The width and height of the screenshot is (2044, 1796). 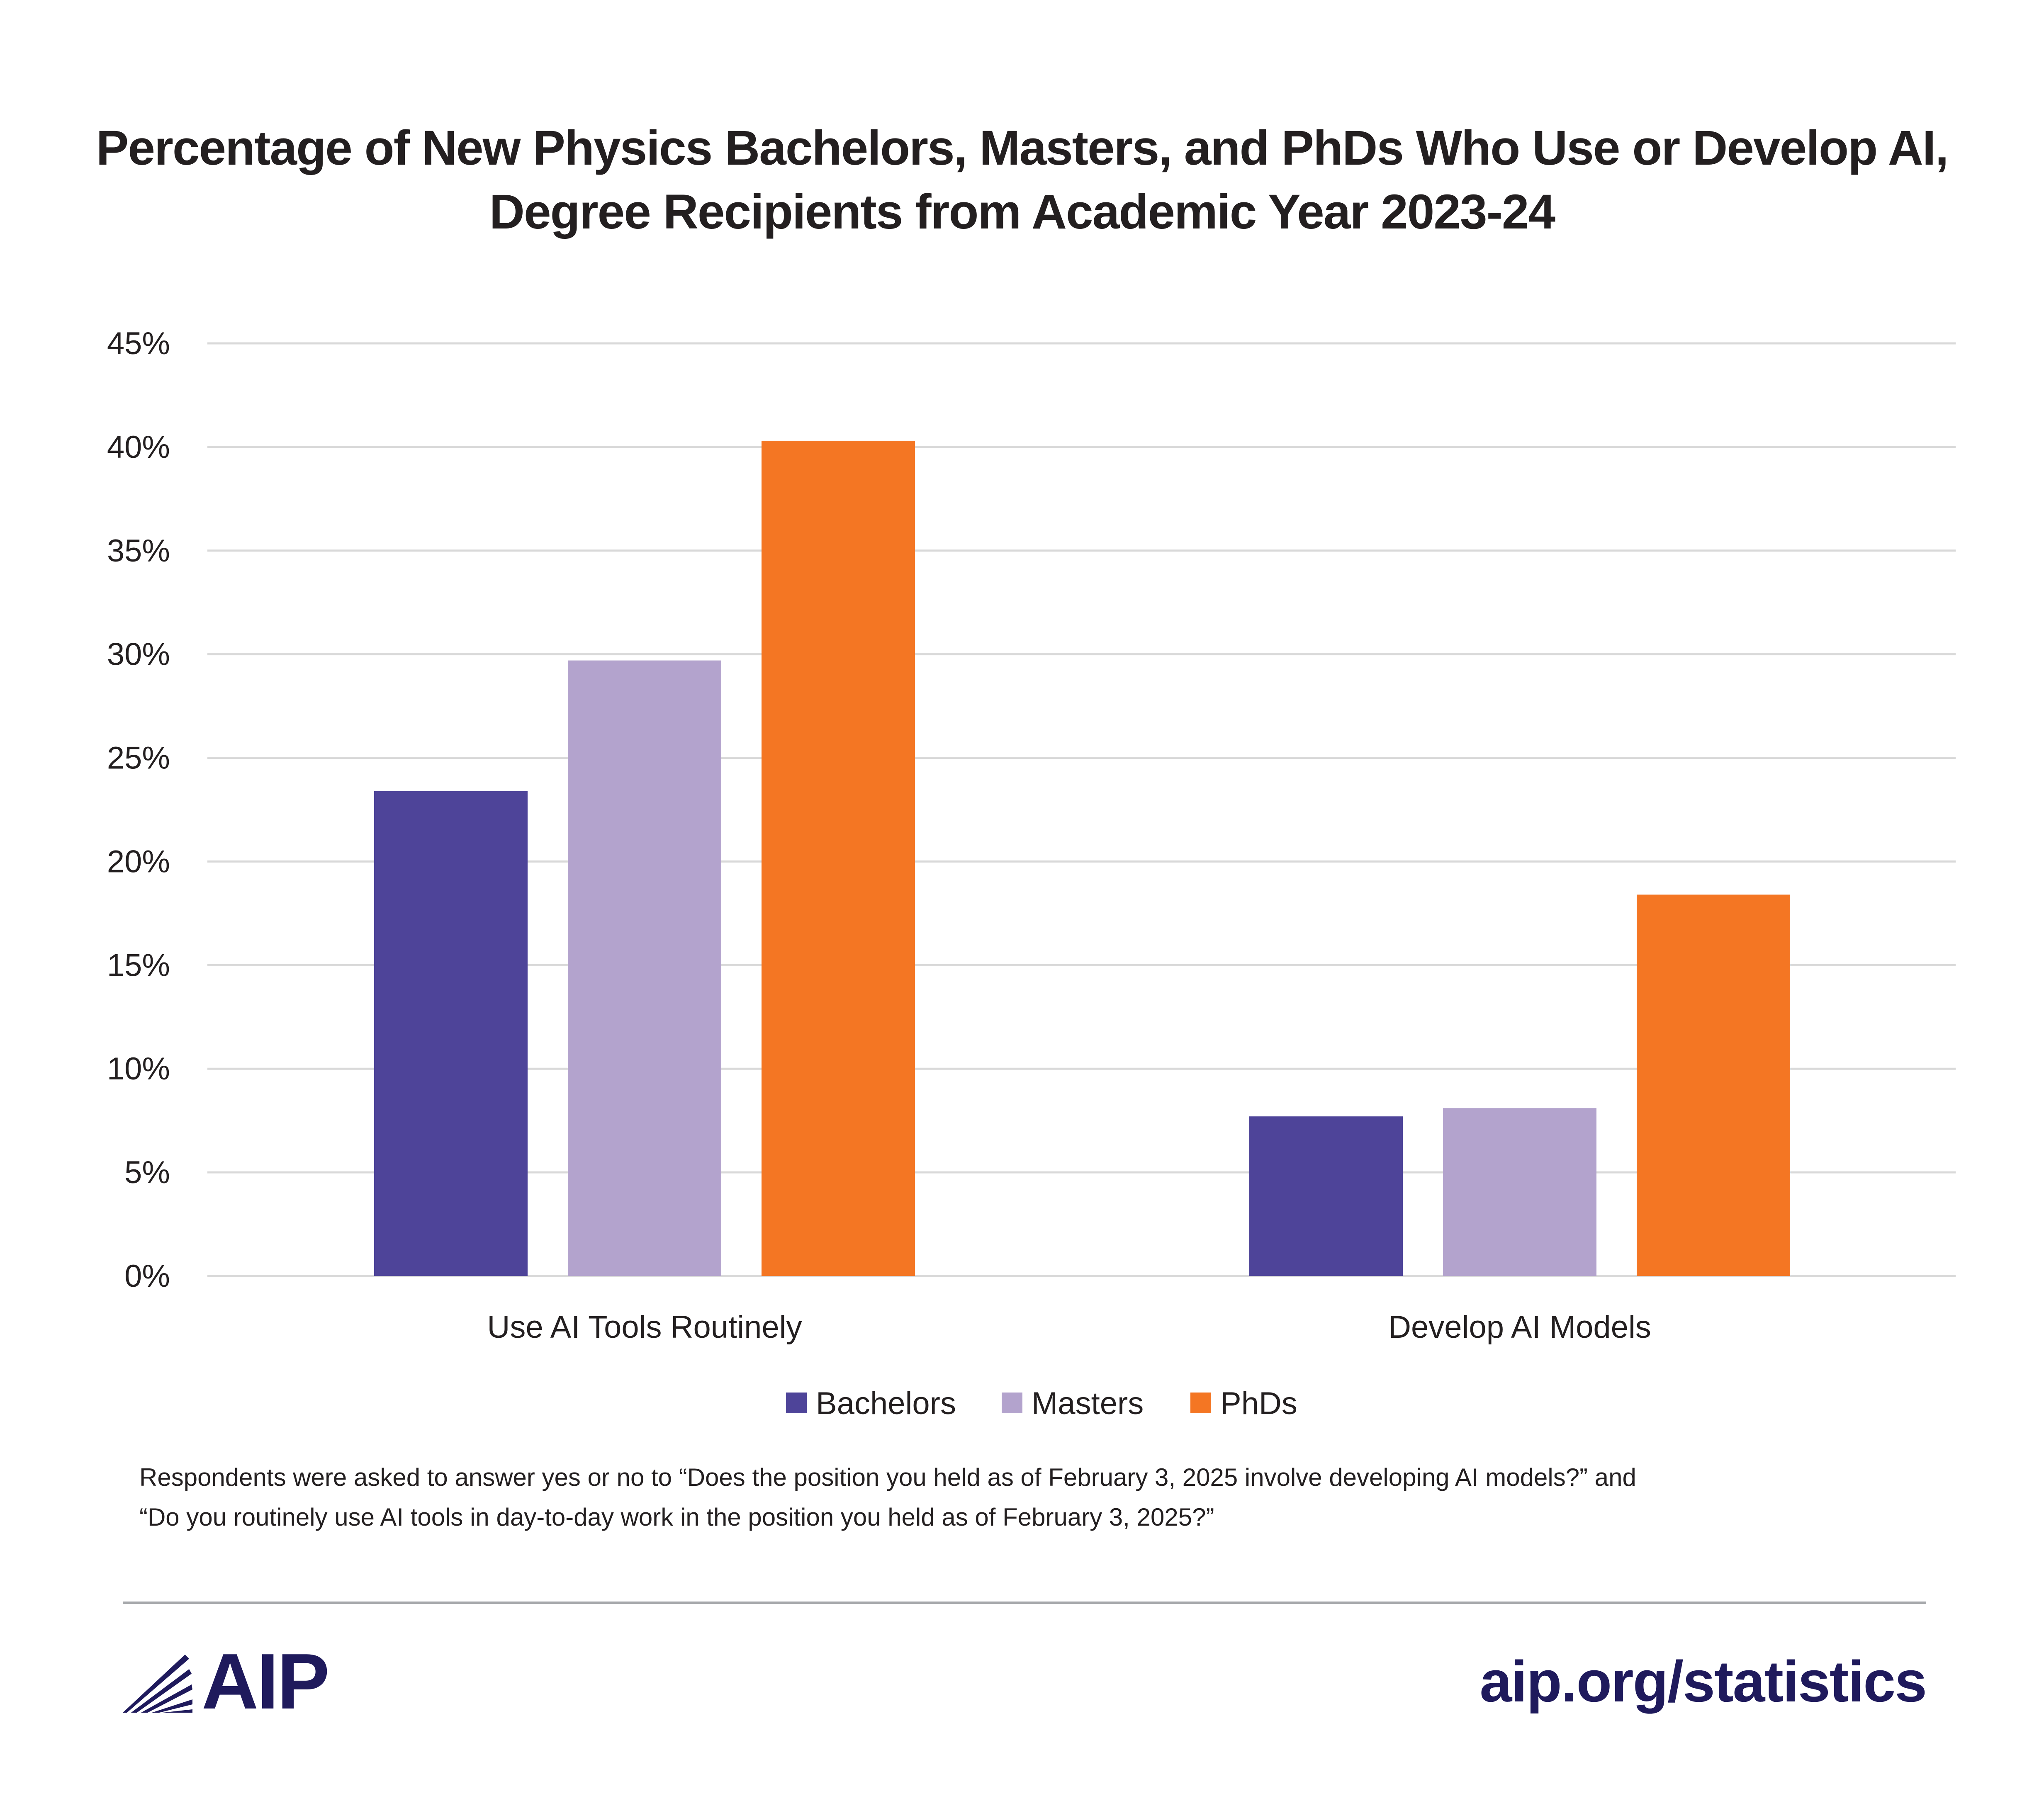 I want to click on site-url: aip.org/statistics, so click(x=1703, y=1681).